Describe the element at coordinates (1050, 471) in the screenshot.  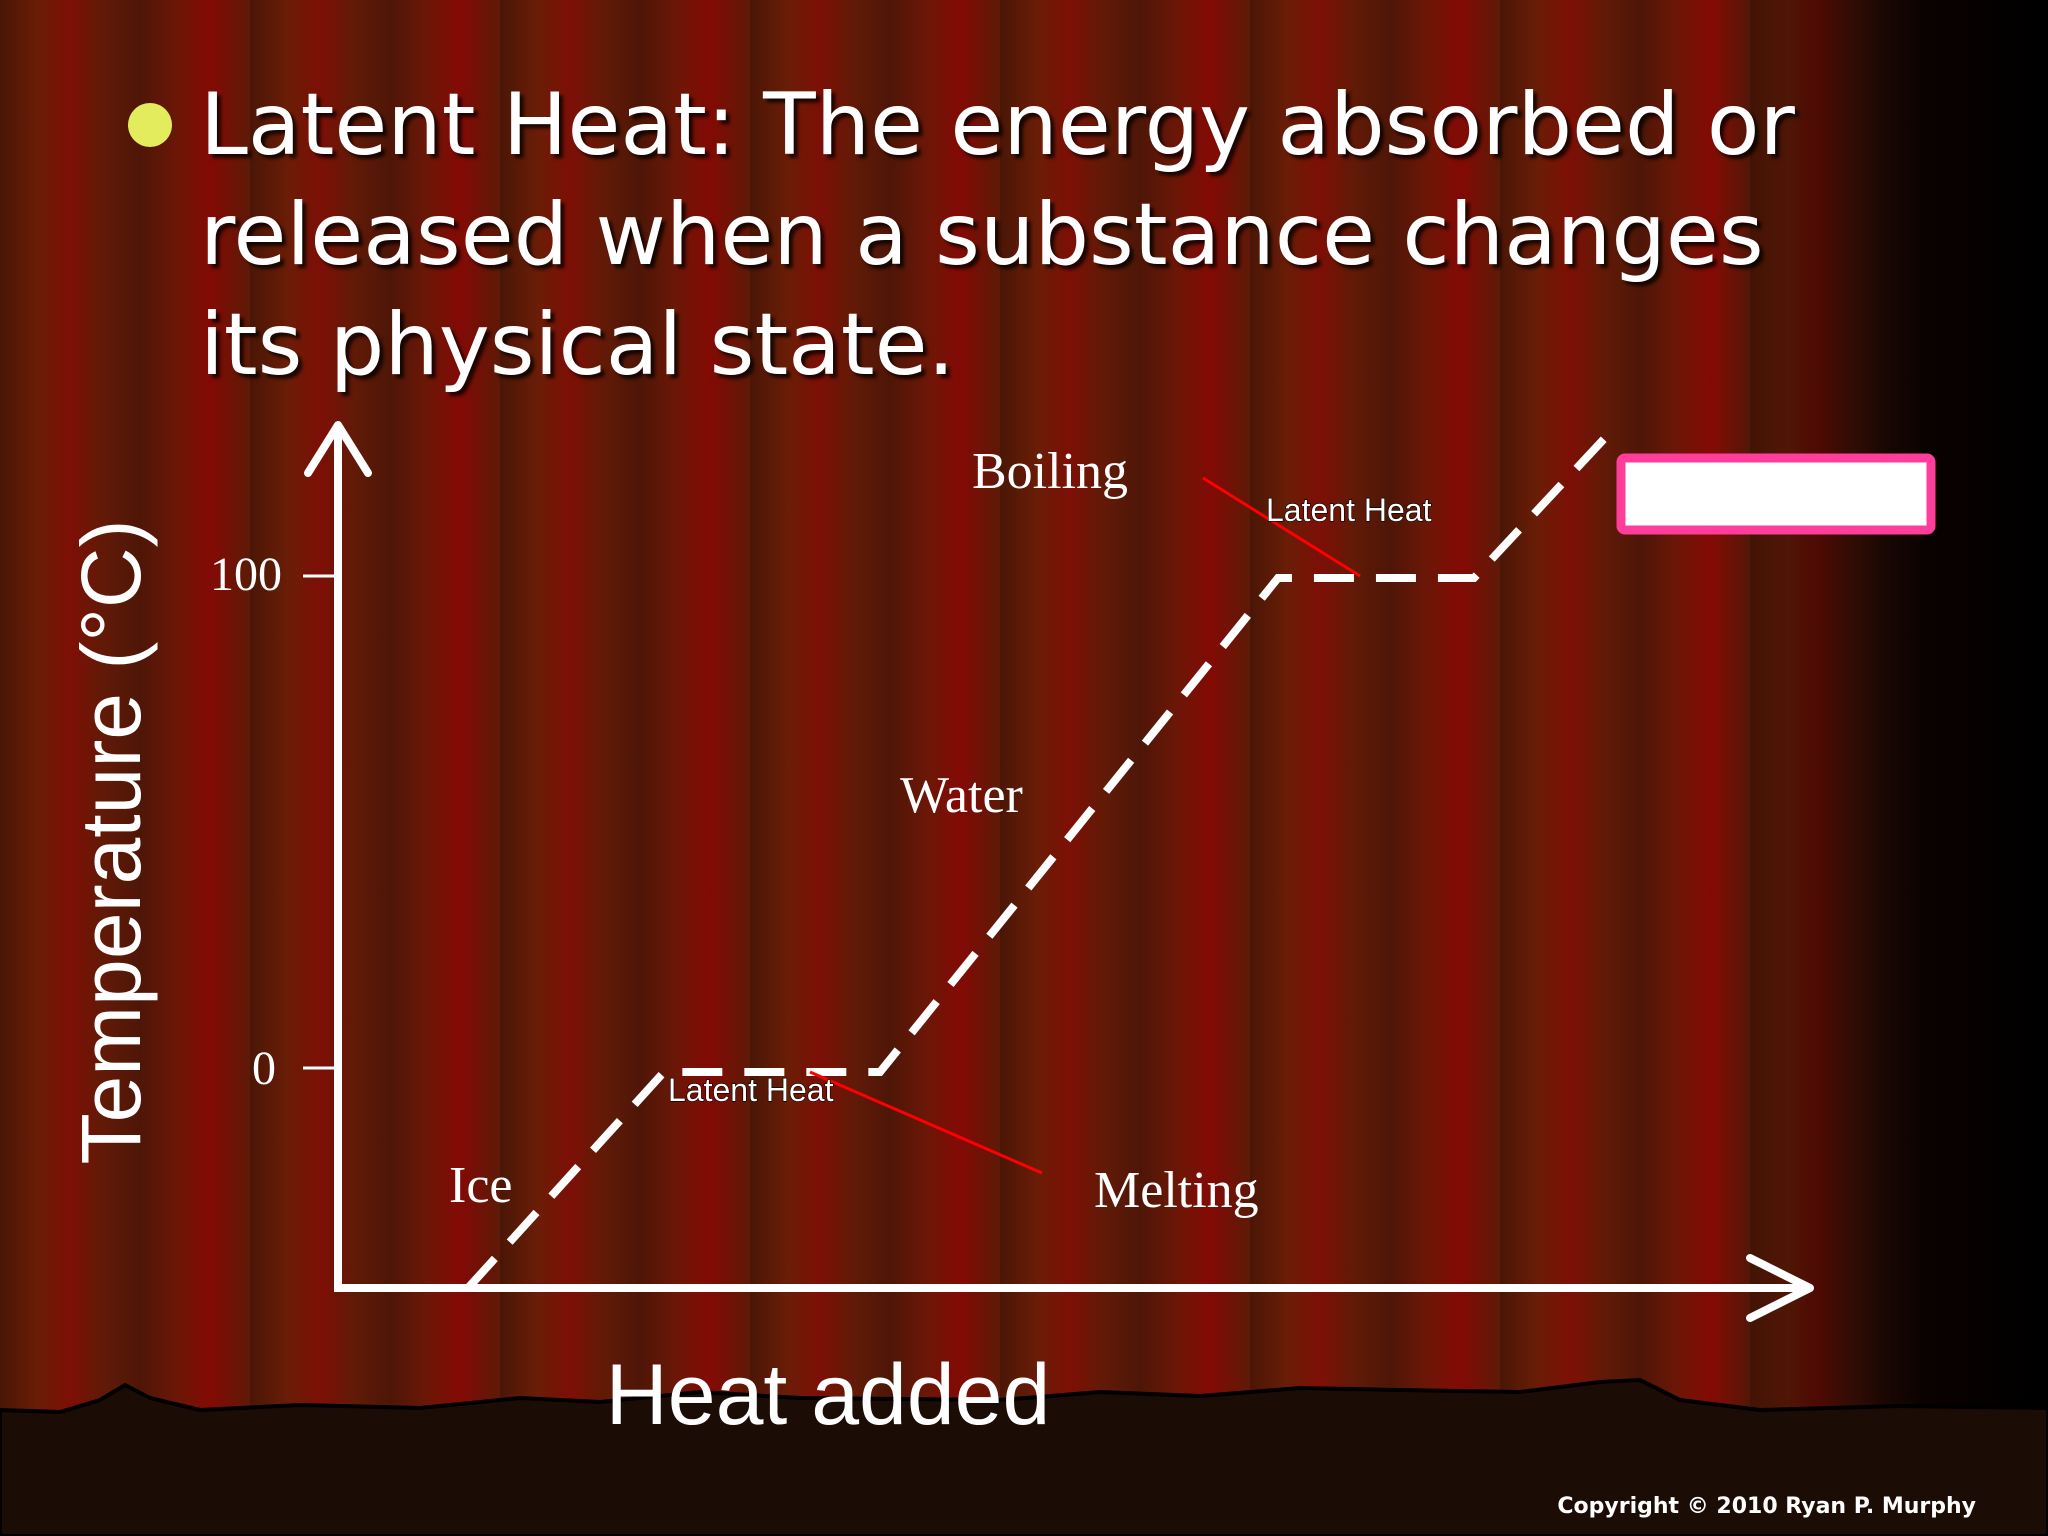
I see `label-boiling: Boiling` at that location.